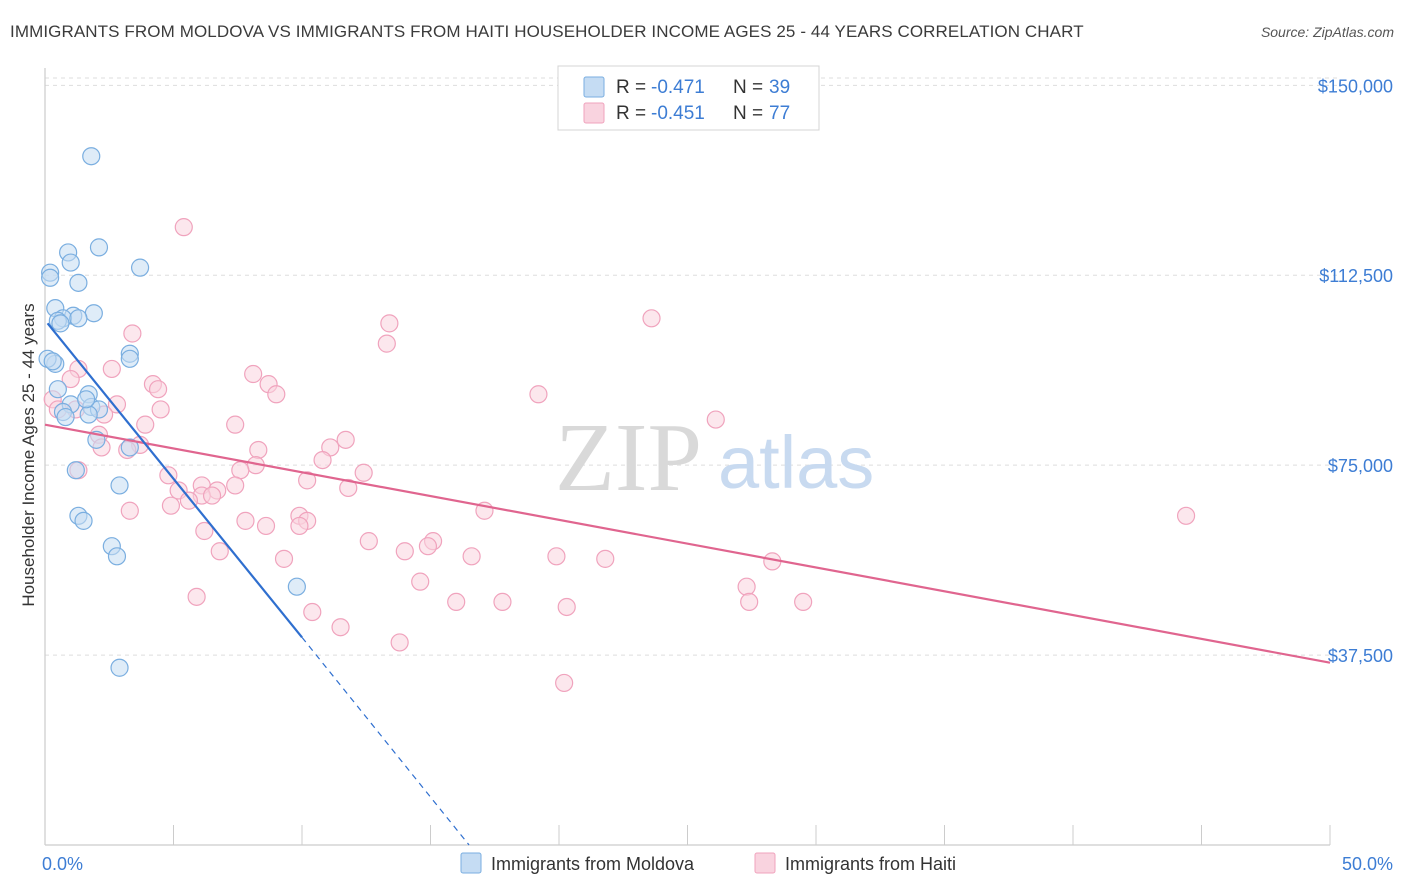 The width and height of the screenshot is (1406, 892). What do you see at coordinates (678, 87) in the screenshot?
I see `legend-r-value-moldova: -0.471` at bounding box center [678, 87].